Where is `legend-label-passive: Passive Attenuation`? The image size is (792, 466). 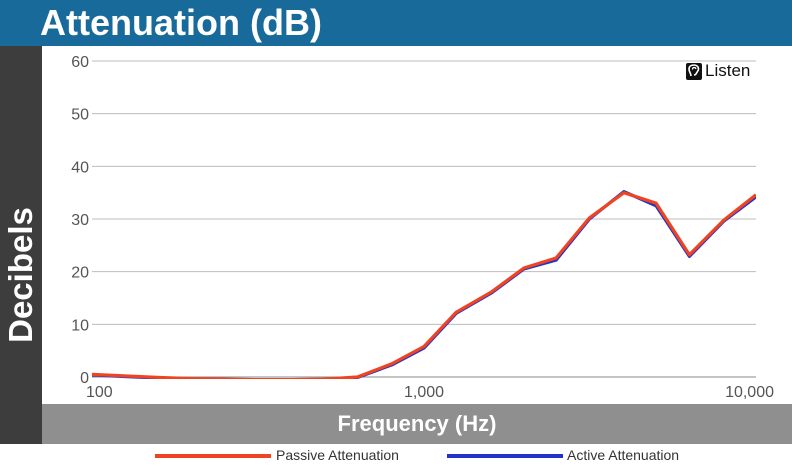 legend-label-passive: Passive Attenuation is located at coordinates (337, 455).